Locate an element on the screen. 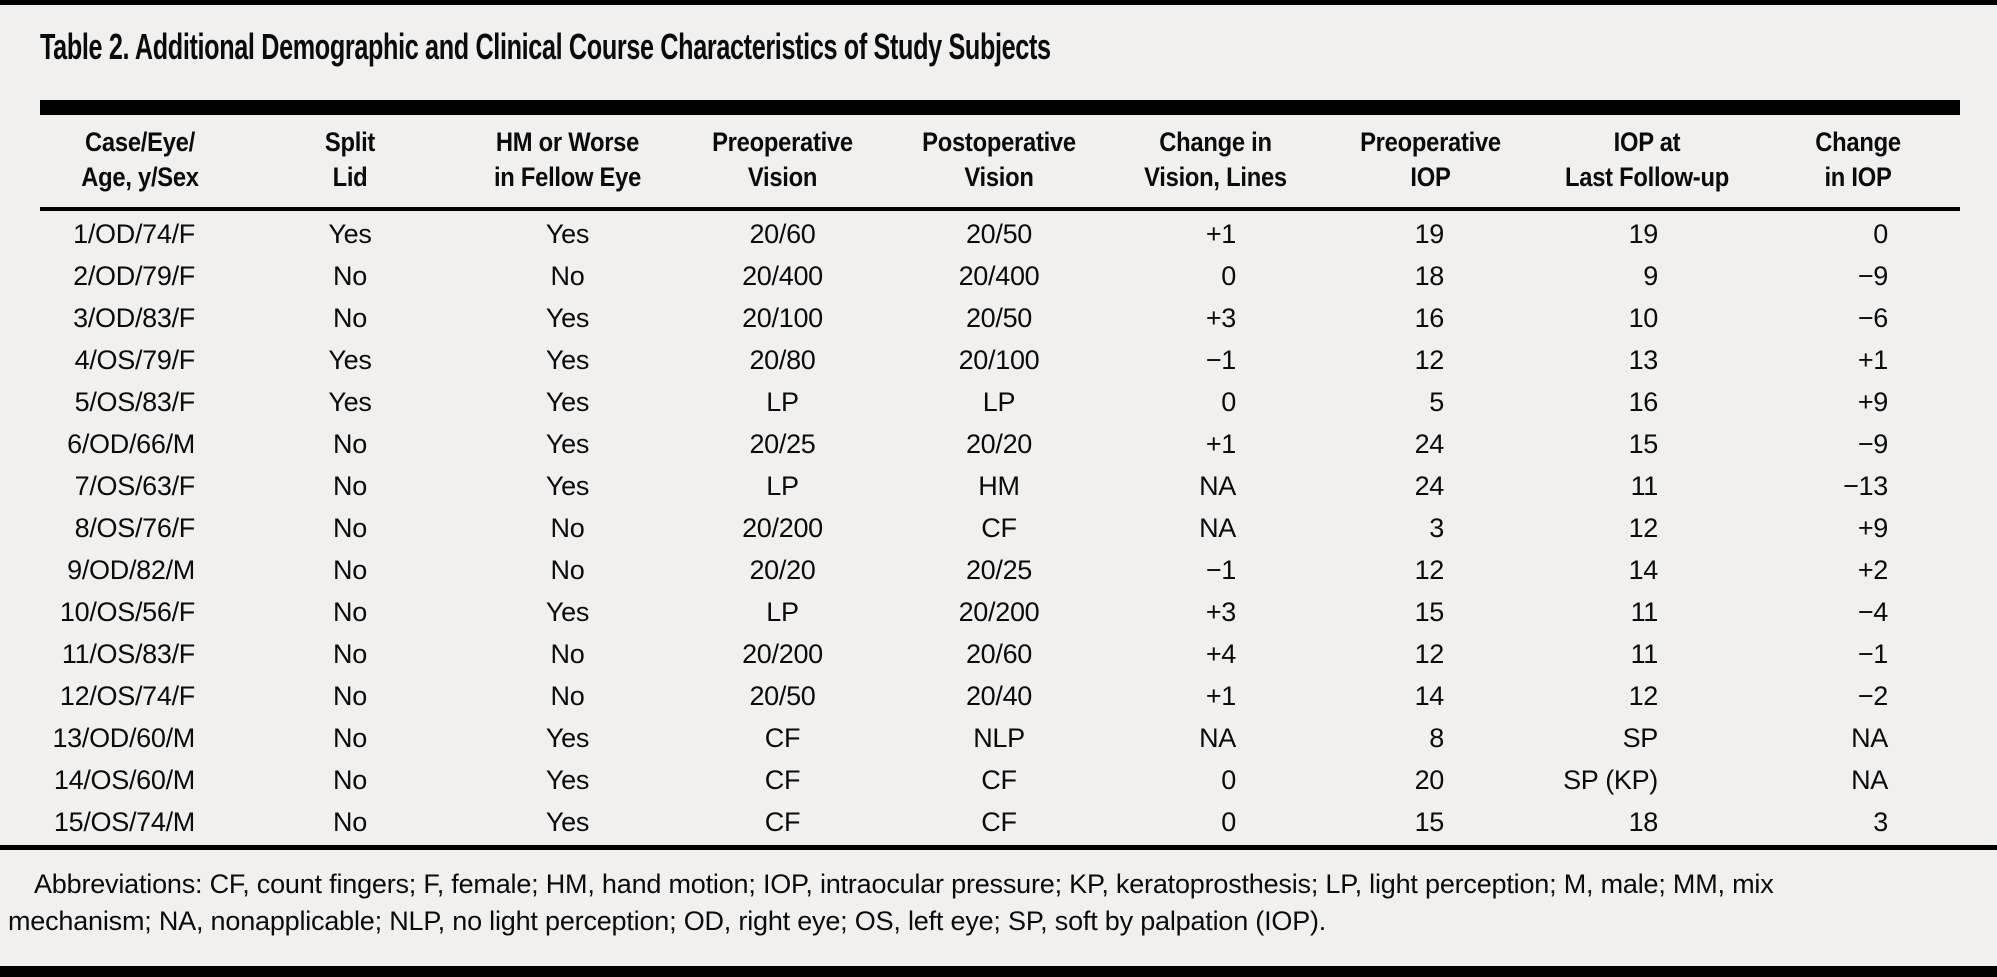 This screenshot has width=1997, height=977. change-iop-value: −13 is located at coordinates (1865, 485).